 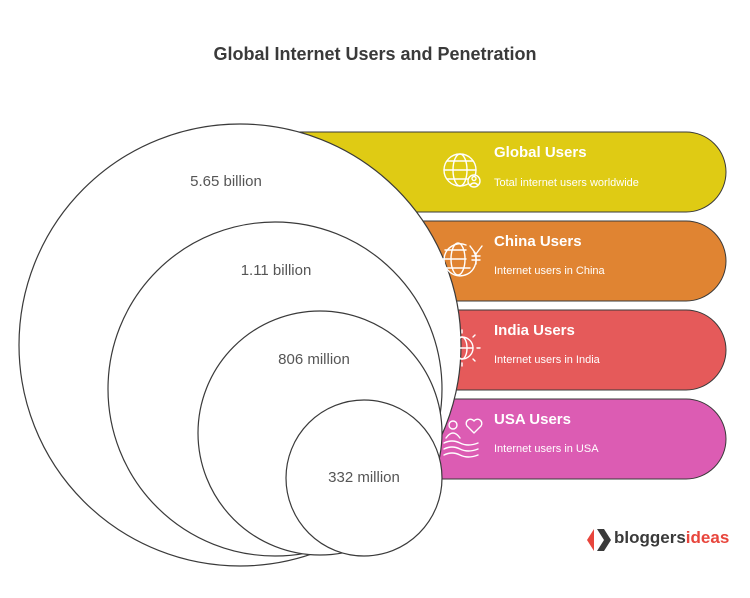 What do you see at coordinates (534, 330) in the screenshot?
I see `band-title-india: India Users` at bounding box center [534, 330].